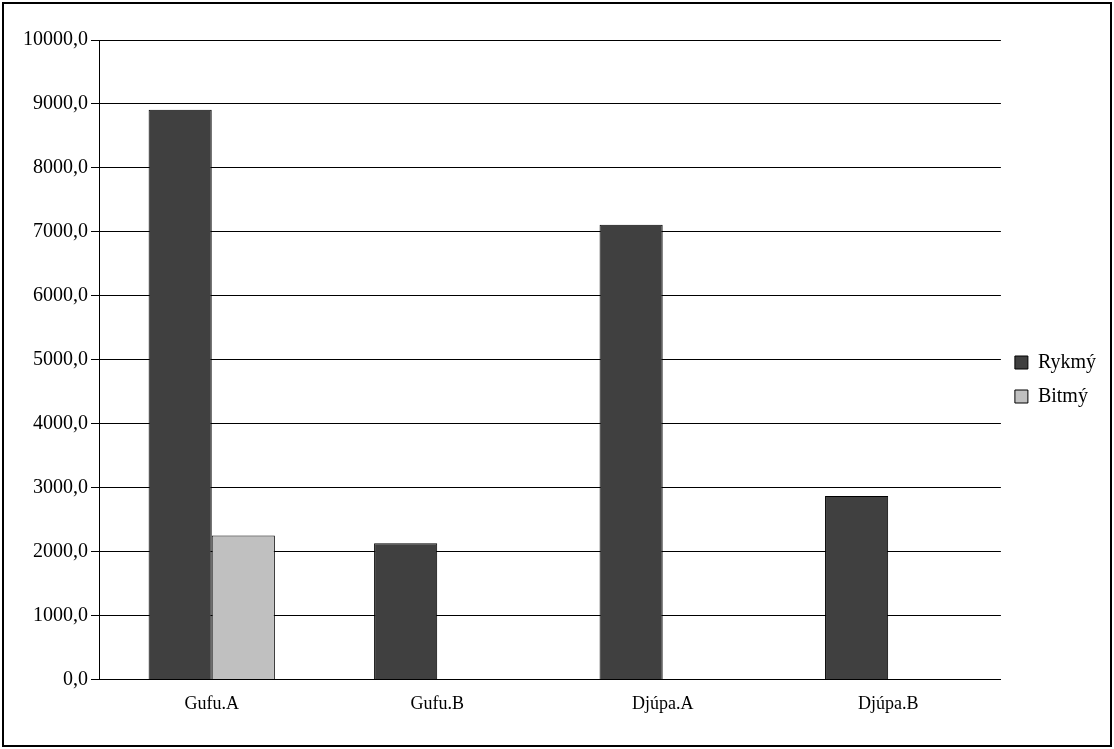 Image resolution: width=1114 pixels, height=749 pixels. What do you see at coordinates (55, 38) in the screenshot?
I see `y-tick-label: 10000,0` at bounding box center [55, 38].